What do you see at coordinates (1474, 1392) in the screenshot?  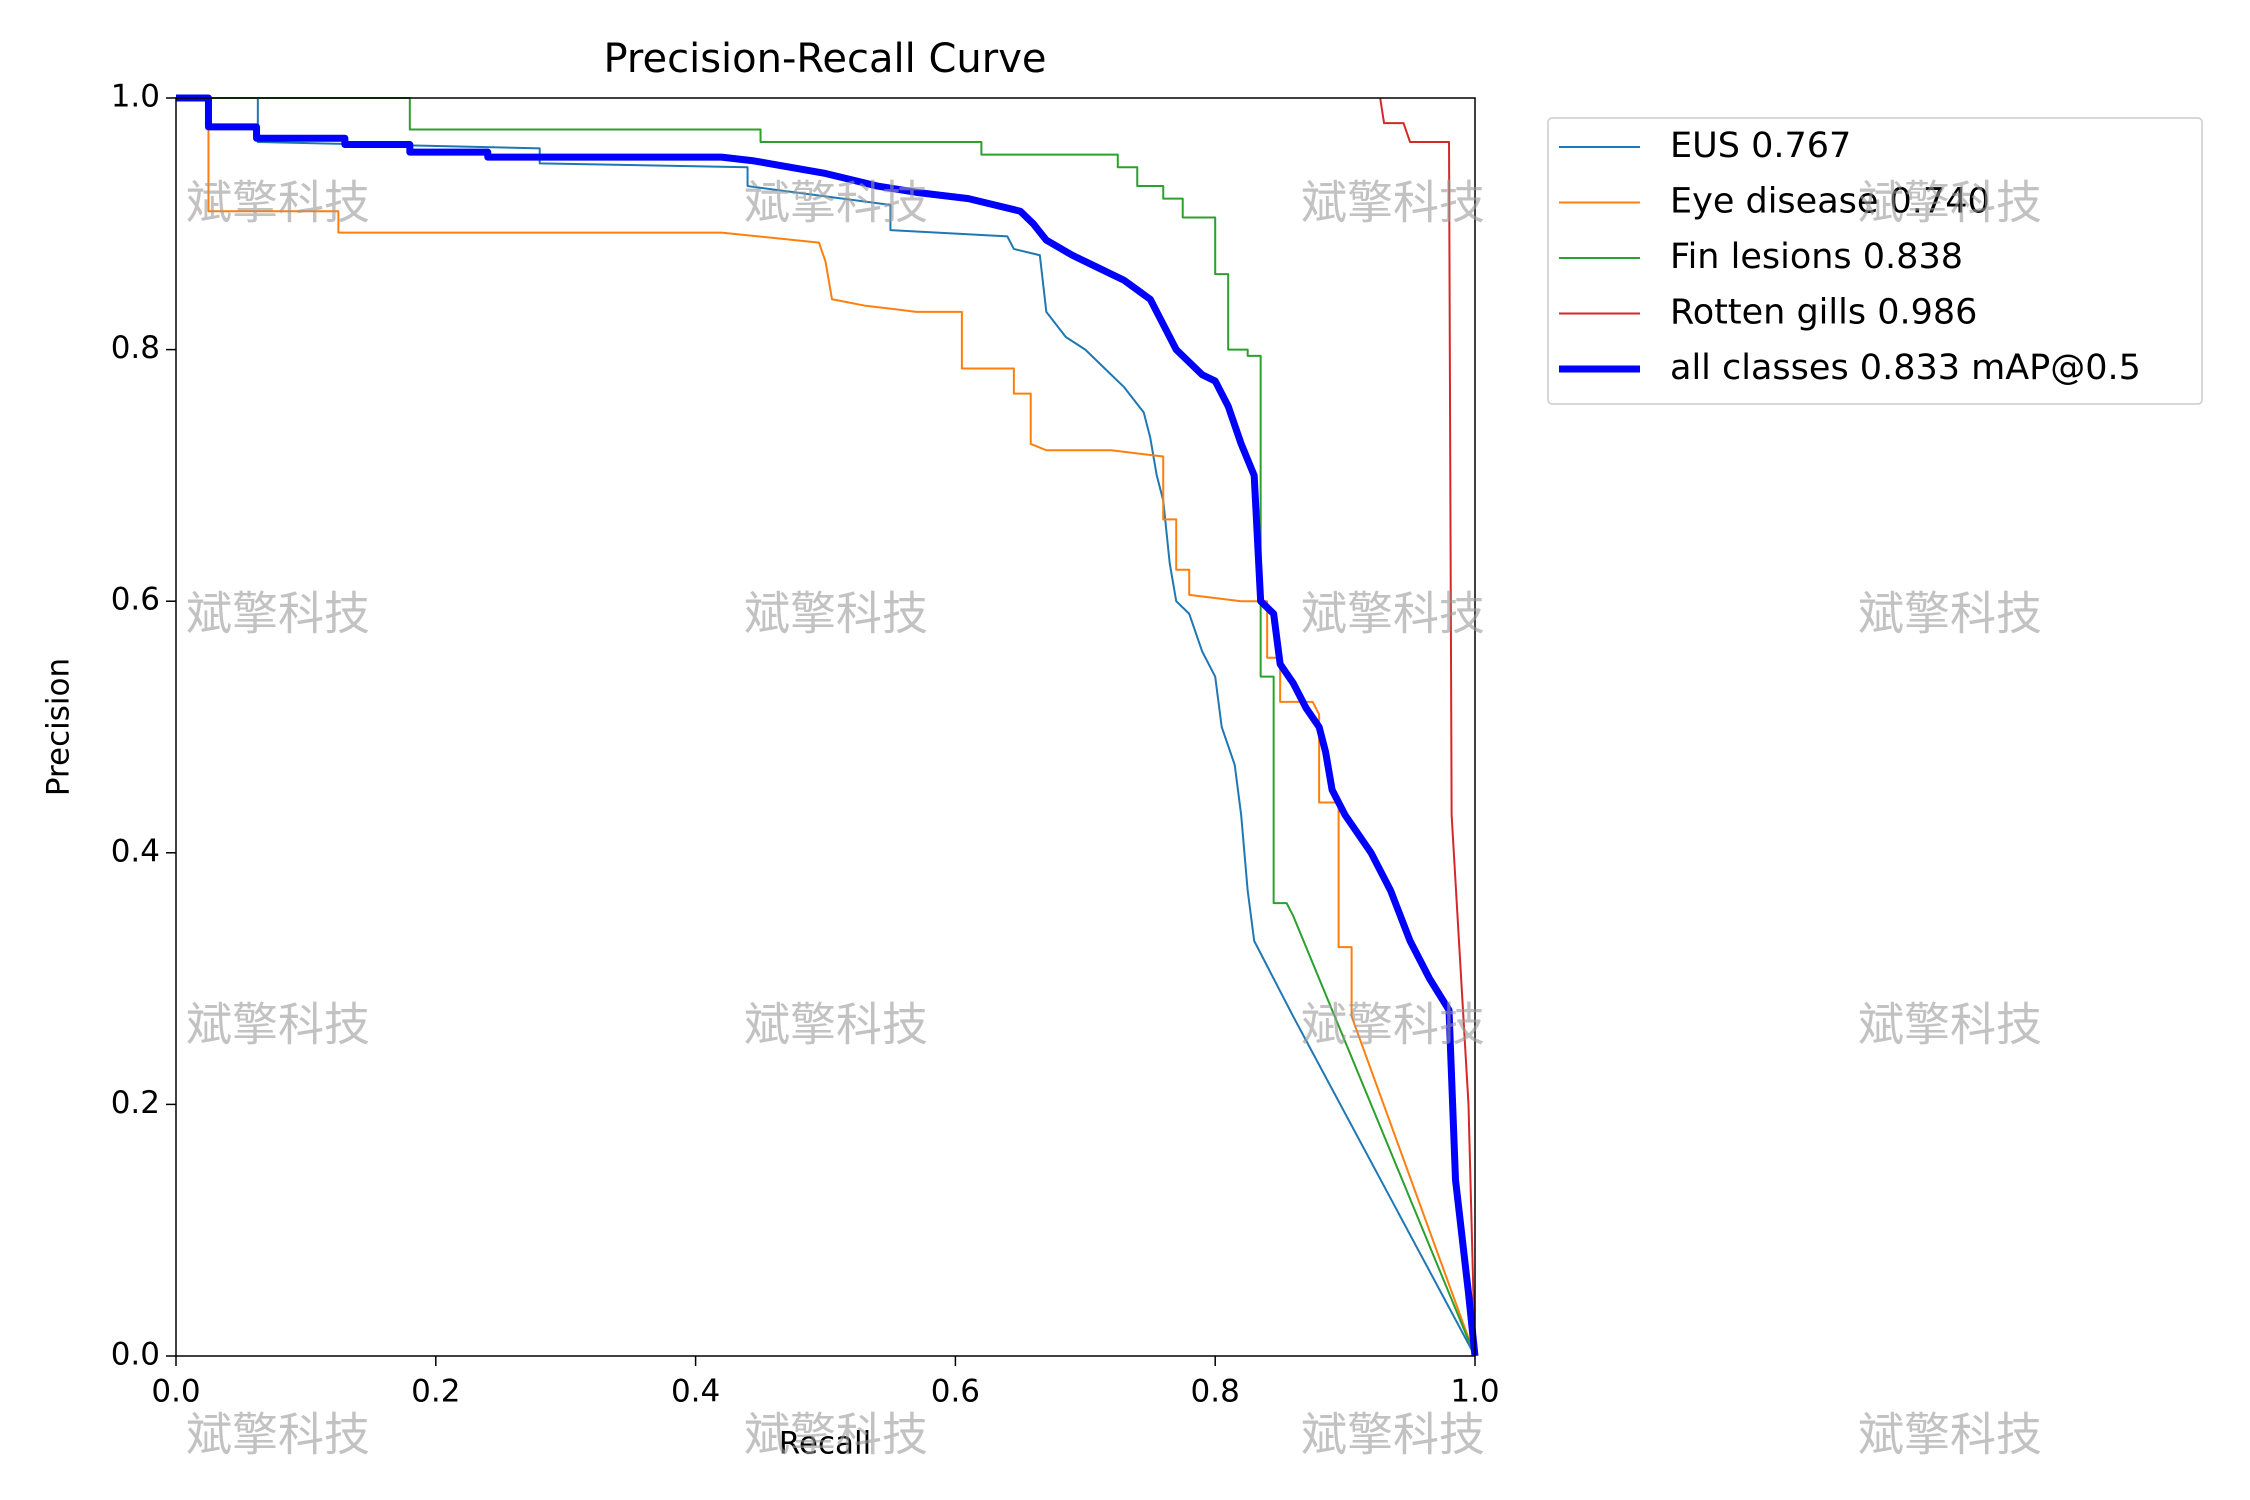 I see `x-tick-label: 1.0` at bounding box center [1474, 1392].